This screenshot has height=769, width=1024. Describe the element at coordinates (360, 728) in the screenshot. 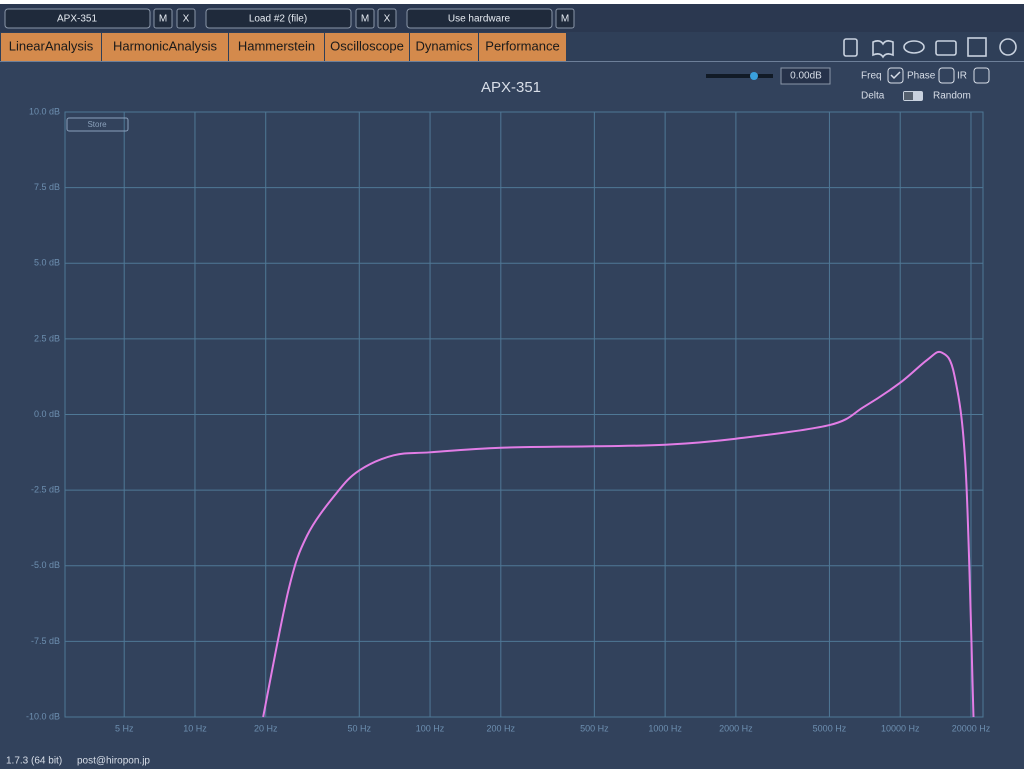

I see `x-tick-label: 50 Hz` at that location.